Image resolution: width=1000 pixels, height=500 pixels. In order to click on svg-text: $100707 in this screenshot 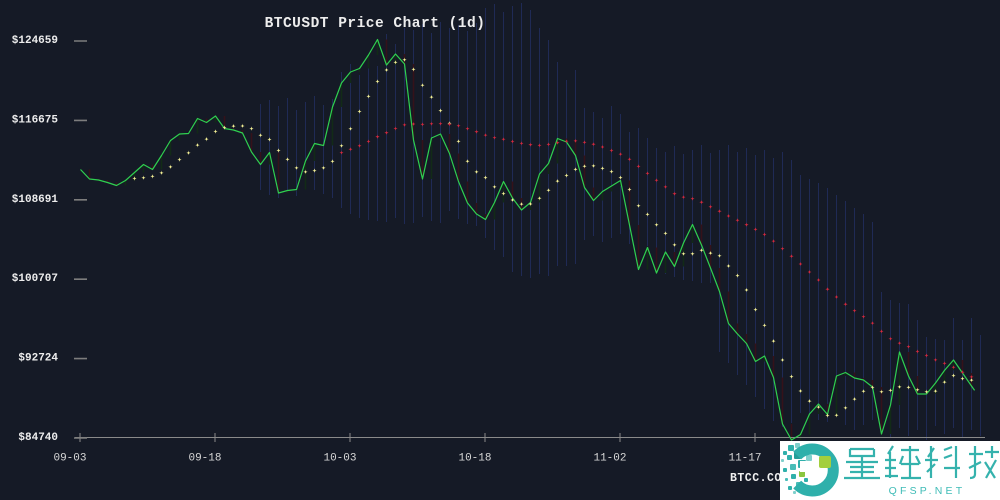, I will do `click(35, 279)`.